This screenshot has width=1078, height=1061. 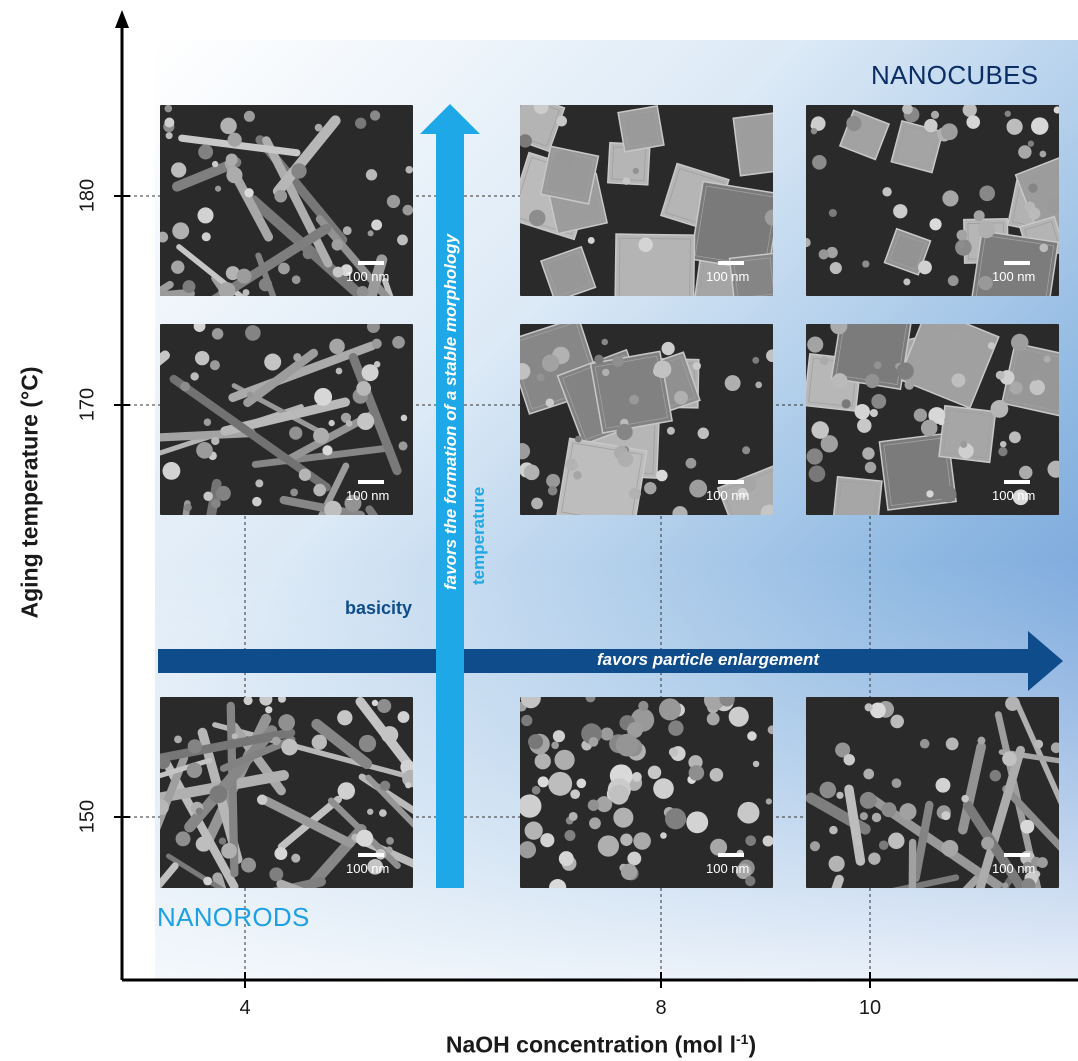 I want to click on micrograph-10-170: 100 nm, so click(x=932, y=419).